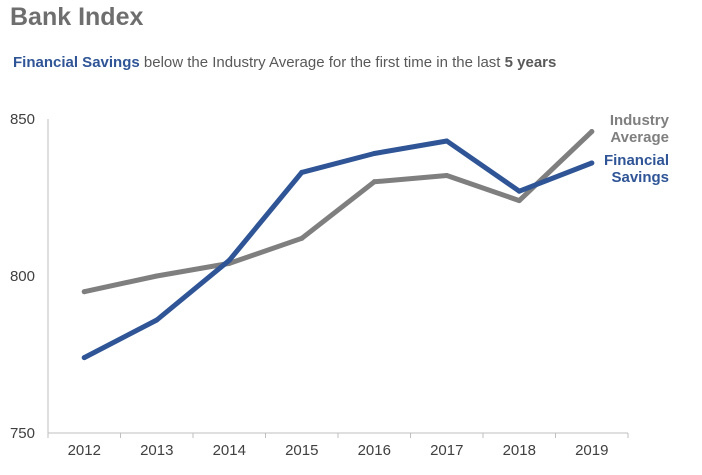 The image size is (702, 475). What do you see at coordinates (591, 450) in the screenshot?
I see `x-tick-label: 2019` at bounding box center [591, 450].